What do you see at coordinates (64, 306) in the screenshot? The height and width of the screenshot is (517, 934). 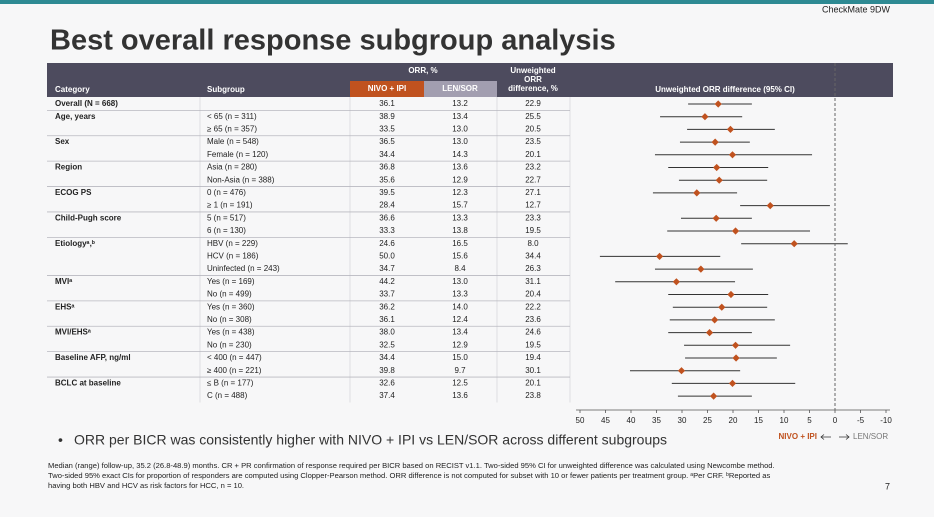 I see `category: EHSᵃ` at bounding box center [64, 306].